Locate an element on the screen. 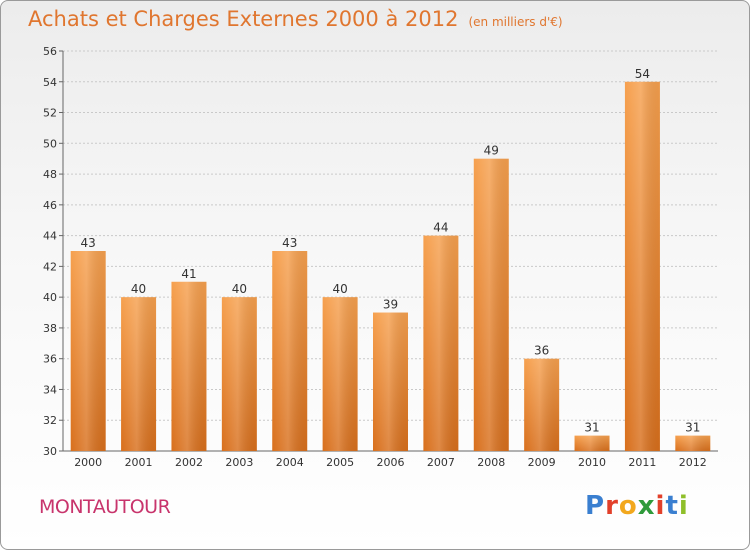 The width and height of the screenshot is (750, 550). logo-letter: o is located at coordinates (628, 506).